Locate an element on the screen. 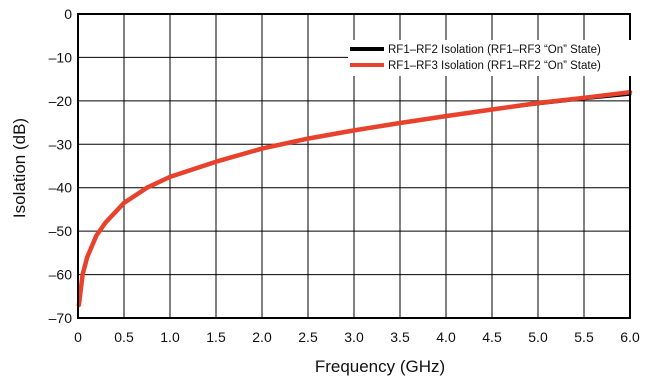  x-tick-label: 5.5 is located at coordinates (584, 337).